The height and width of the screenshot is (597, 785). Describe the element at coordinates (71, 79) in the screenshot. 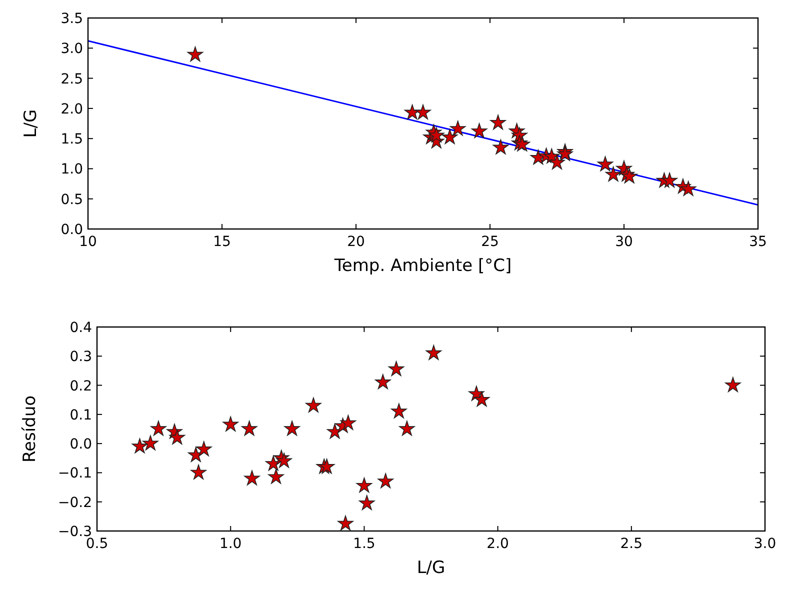

I see `y-tick-label: 2.5` at that location.